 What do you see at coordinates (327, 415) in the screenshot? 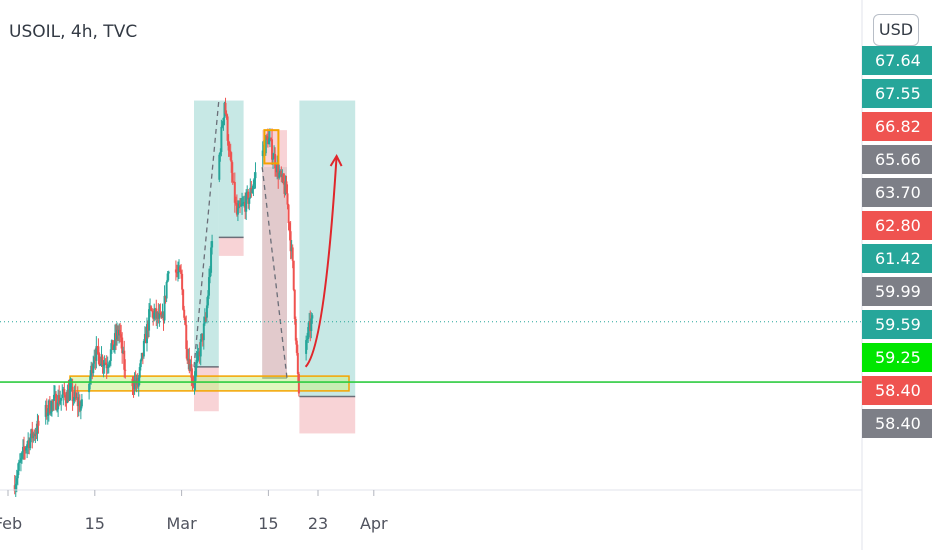
I see `position-4-loss-zone` at bounding box center [327, 415].